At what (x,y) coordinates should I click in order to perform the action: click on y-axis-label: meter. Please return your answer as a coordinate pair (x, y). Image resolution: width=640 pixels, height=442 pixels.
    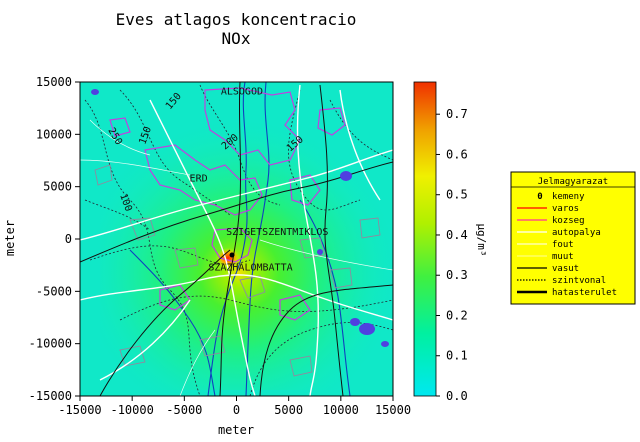
    Looking at the image, I should click on (10, 238).